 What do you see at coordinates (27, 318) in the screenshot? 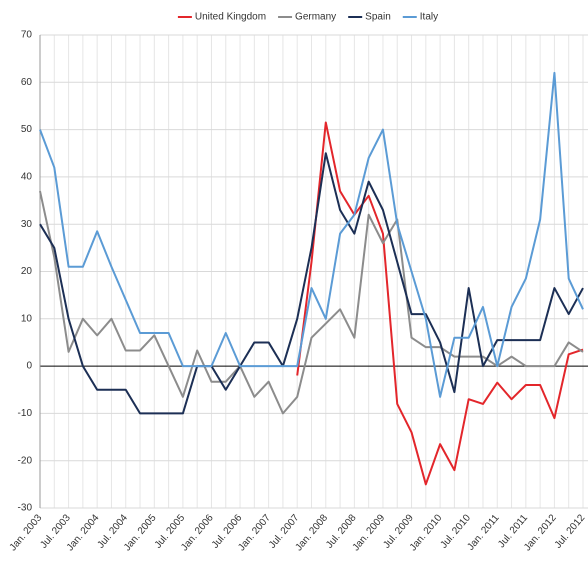
I see `y-tick-label: 10` at bounding box center [27, 318].